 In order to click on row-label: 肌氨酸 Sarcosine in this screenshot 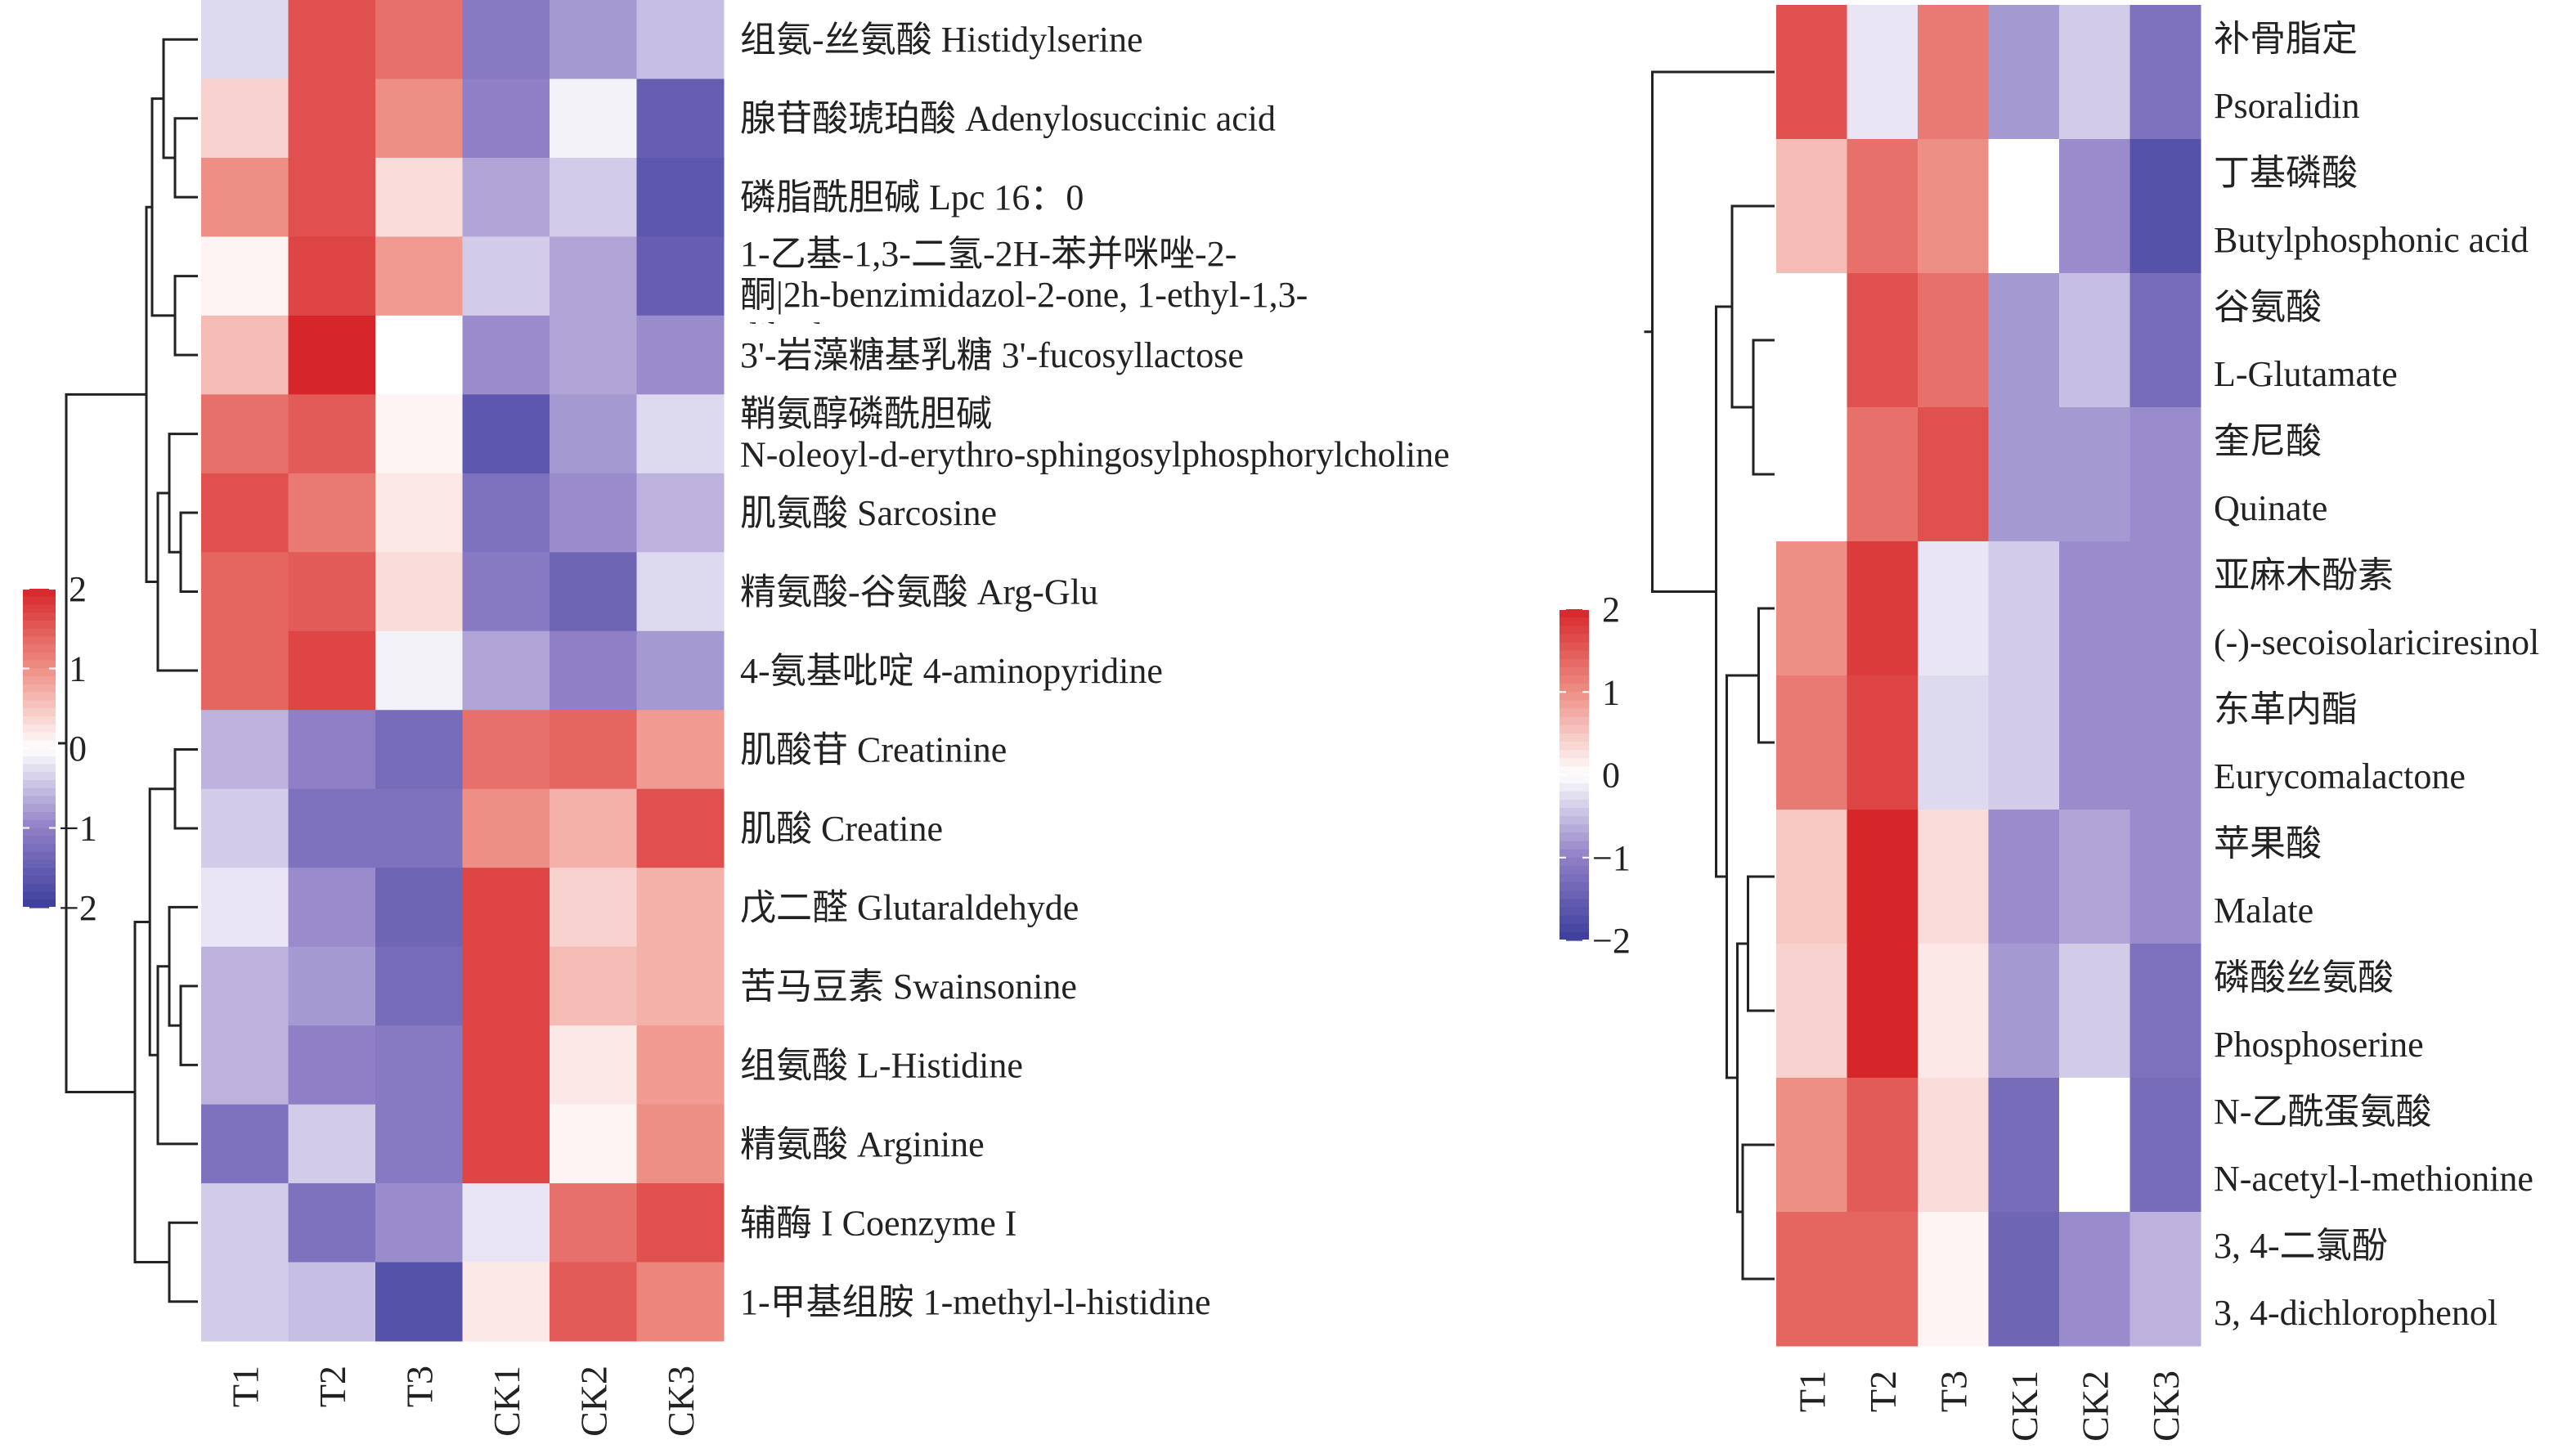, I will do `click(868, 513)`.